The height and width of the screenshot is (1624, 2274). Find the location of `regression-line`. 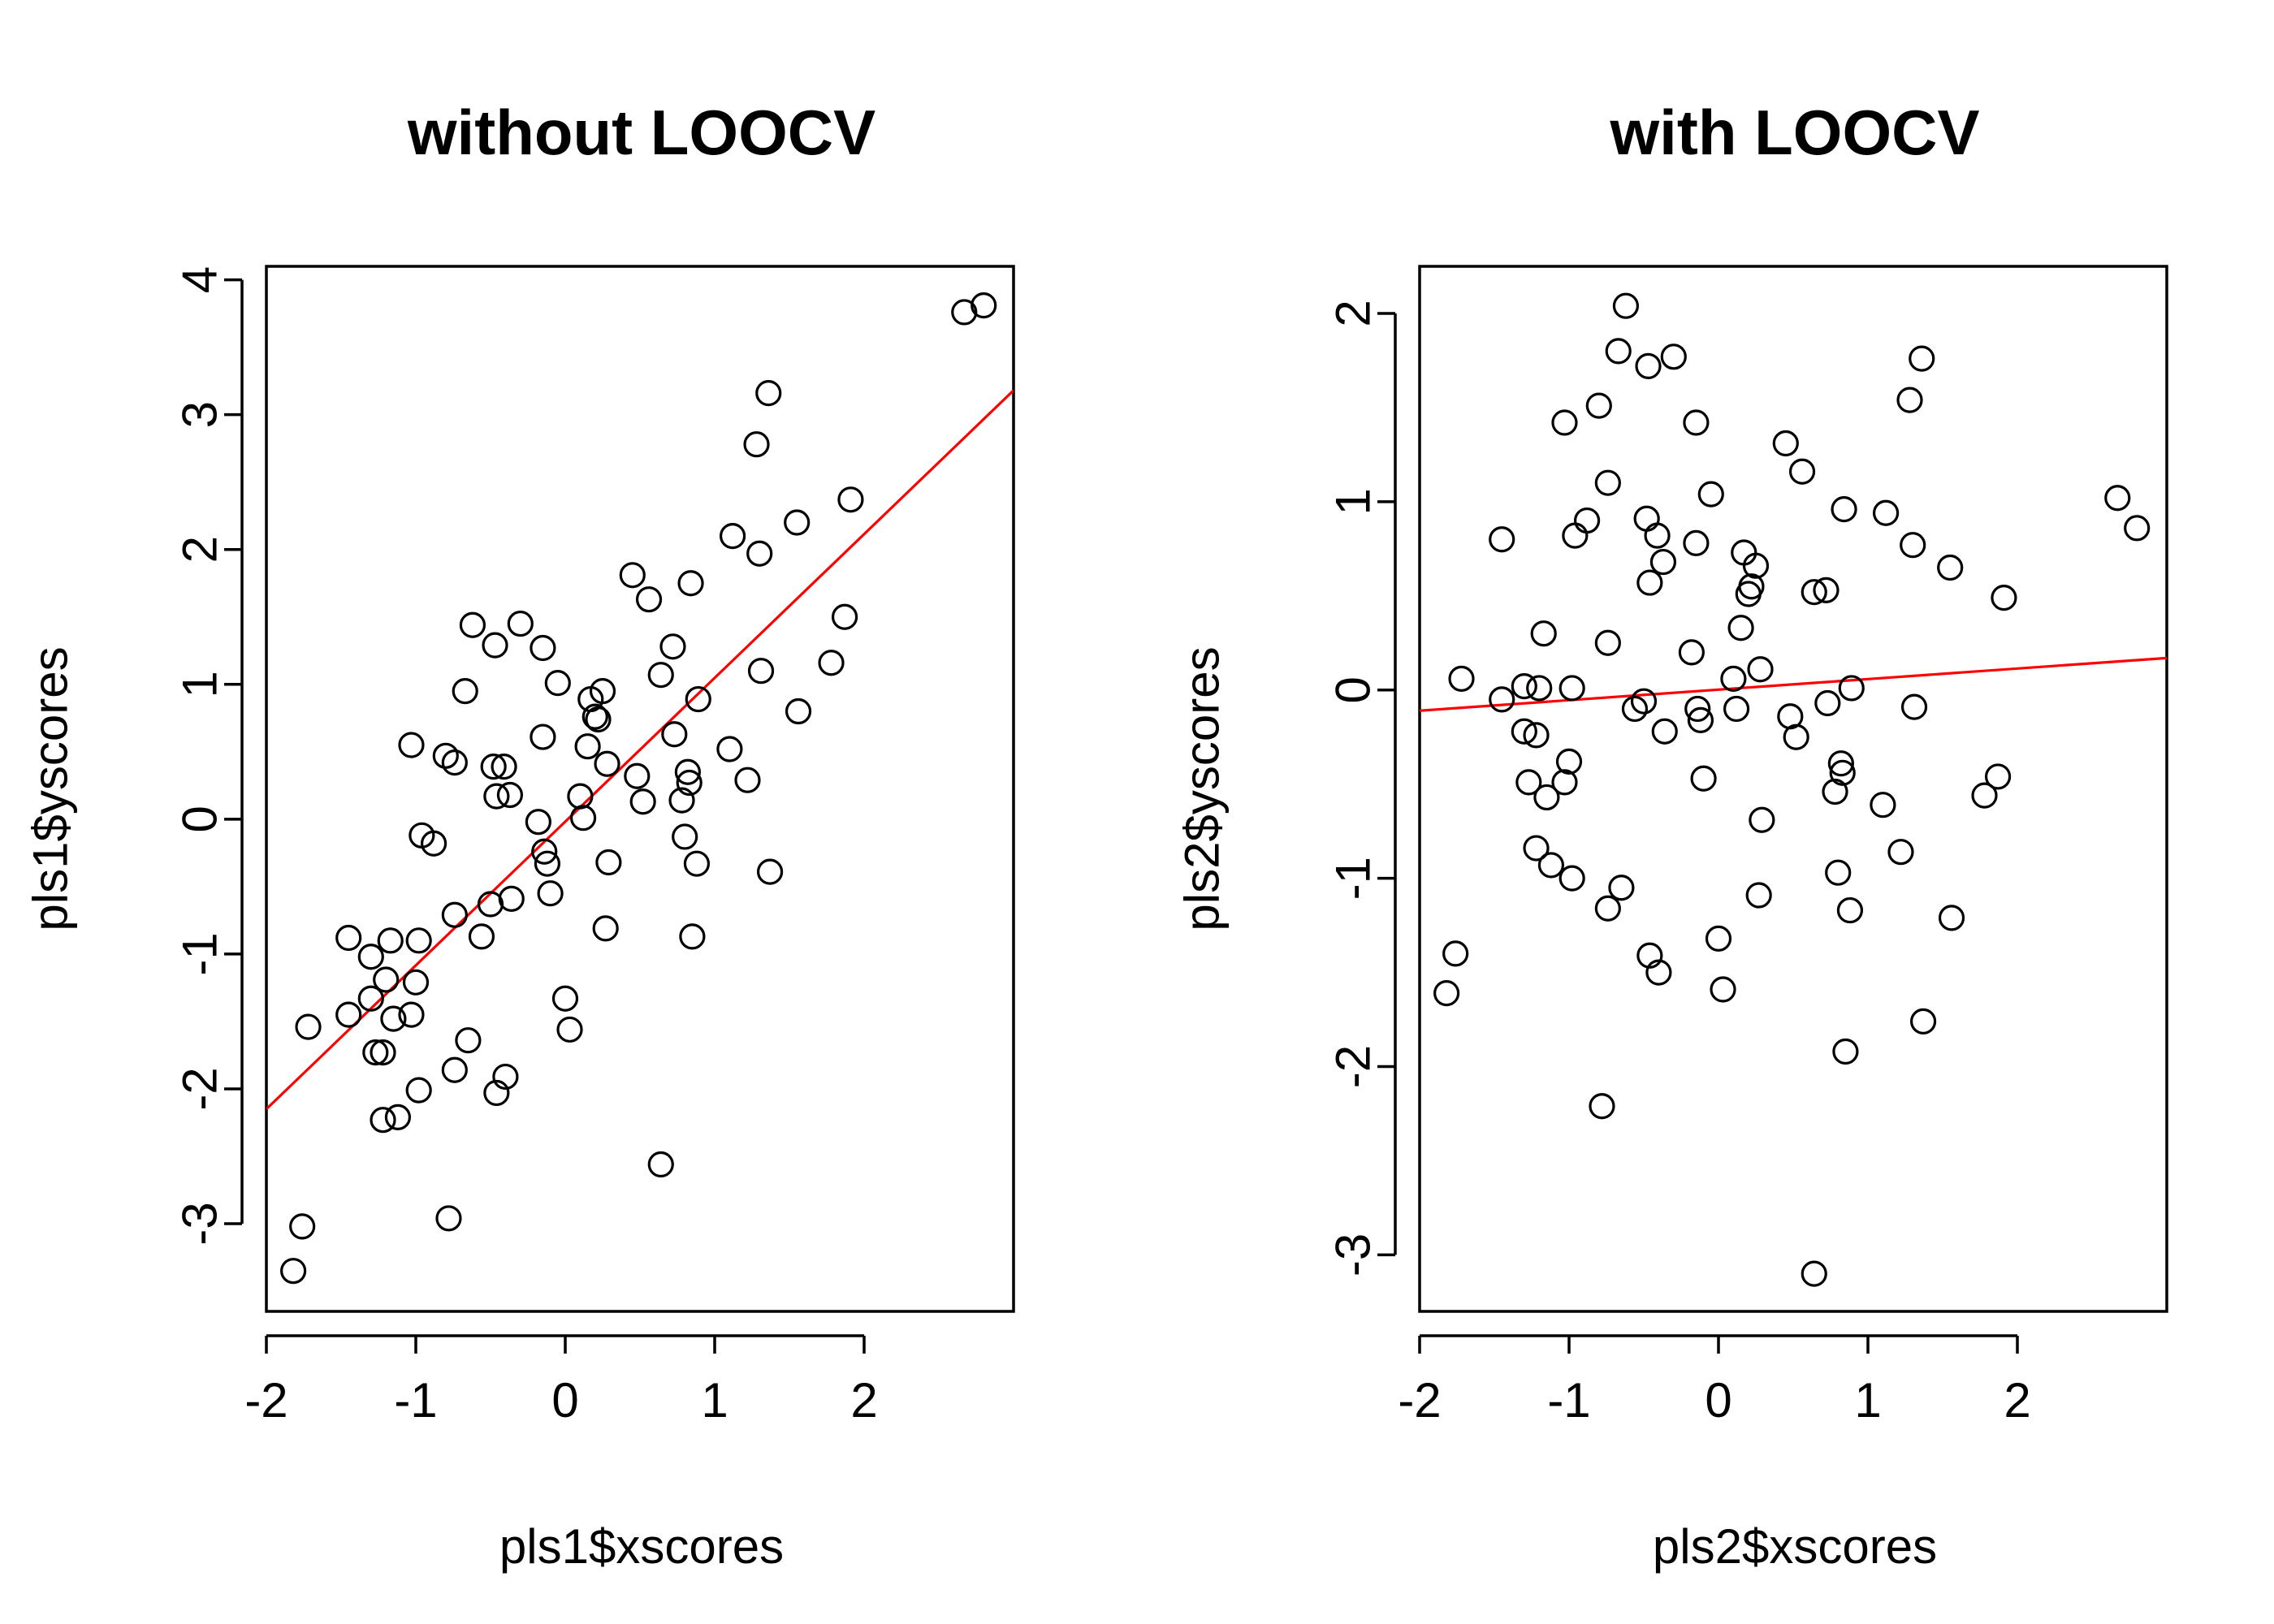

regression-line is located at coordinates (640, 750).